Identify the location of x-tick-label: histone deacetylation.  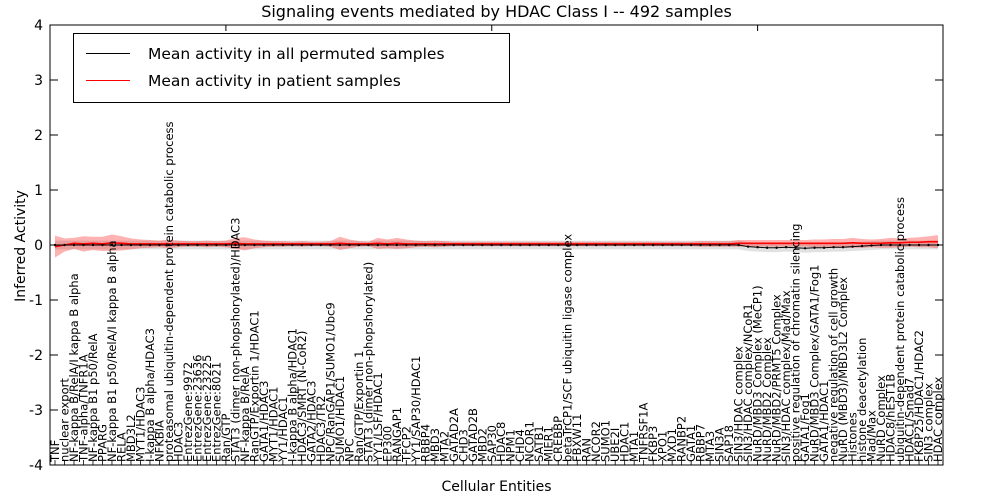
(862, 400).